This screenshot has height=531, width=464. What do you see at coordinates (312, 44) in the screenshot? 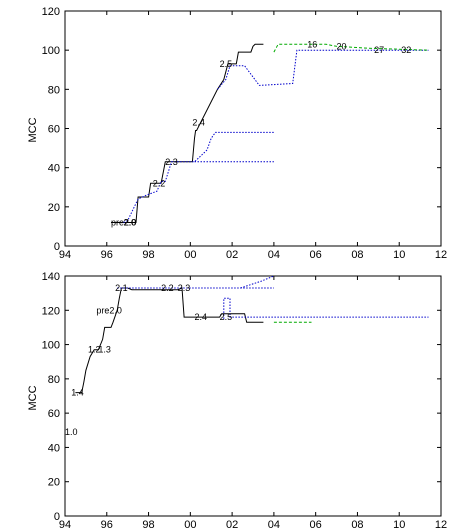
I see `release-annotation: 16` at bounding box center [312, 44].